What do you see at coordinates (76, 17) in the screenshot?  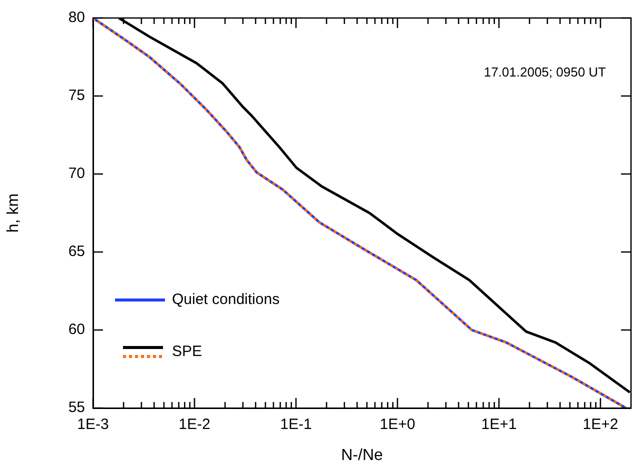 I see `y-tick-label: 80` at bounding box center [76, 17].